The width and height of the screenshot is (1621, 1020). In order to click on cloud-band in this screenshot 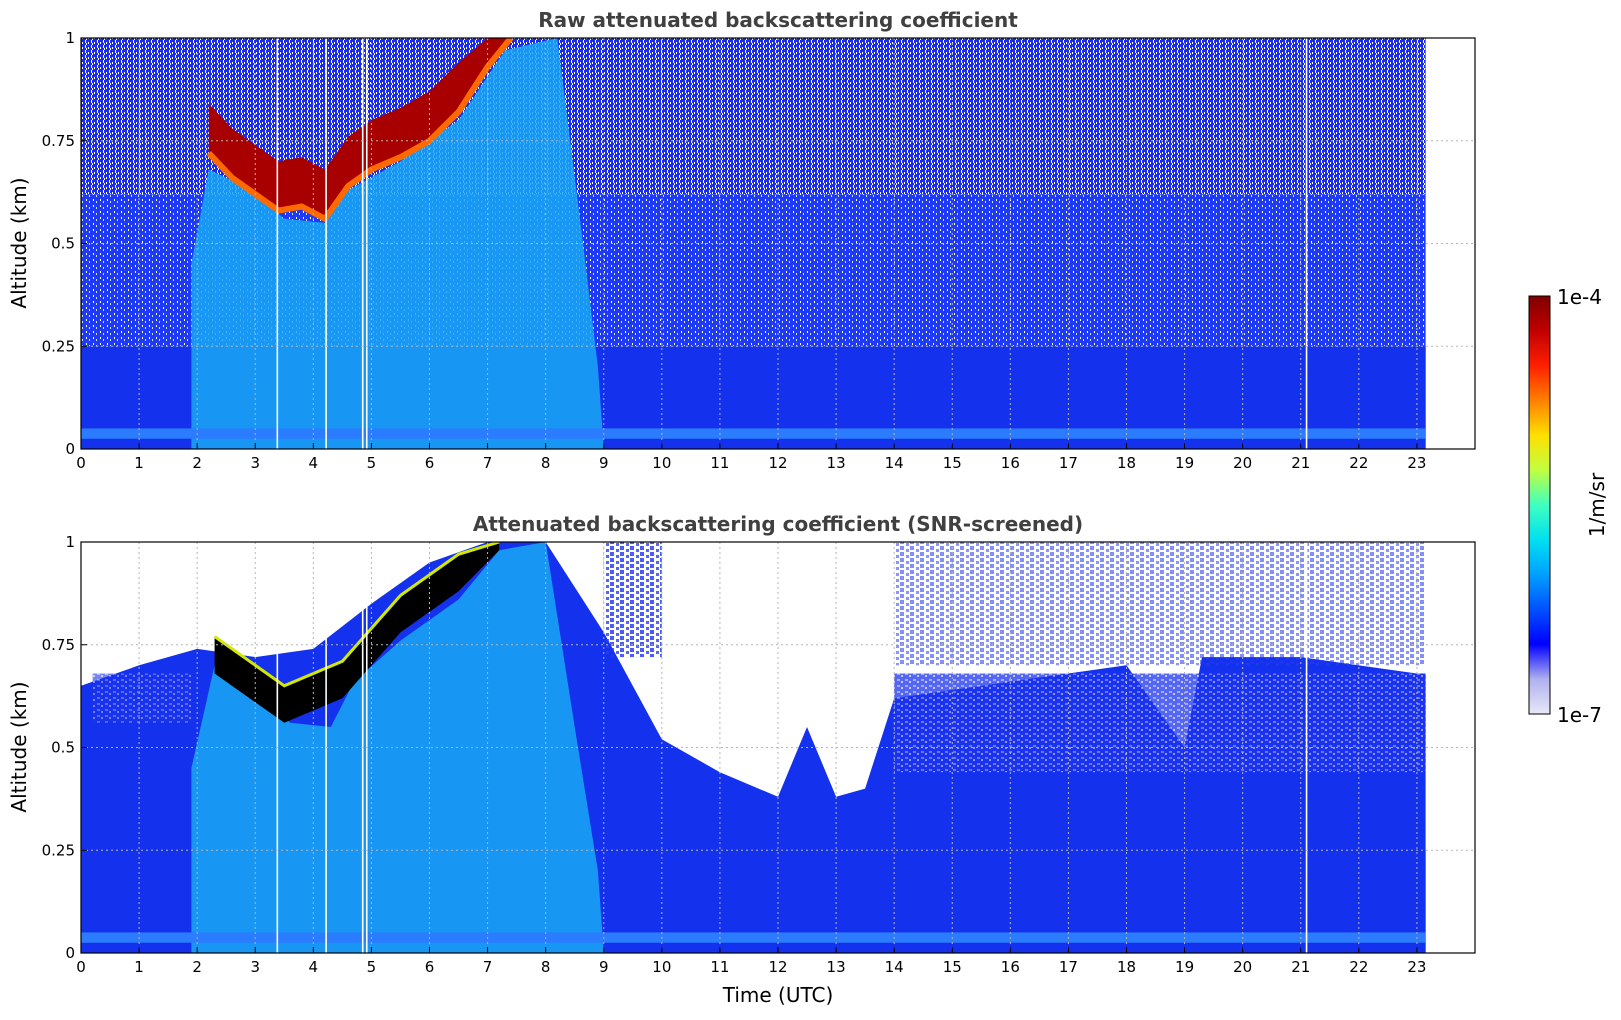, I will do `click(359, 128)`.